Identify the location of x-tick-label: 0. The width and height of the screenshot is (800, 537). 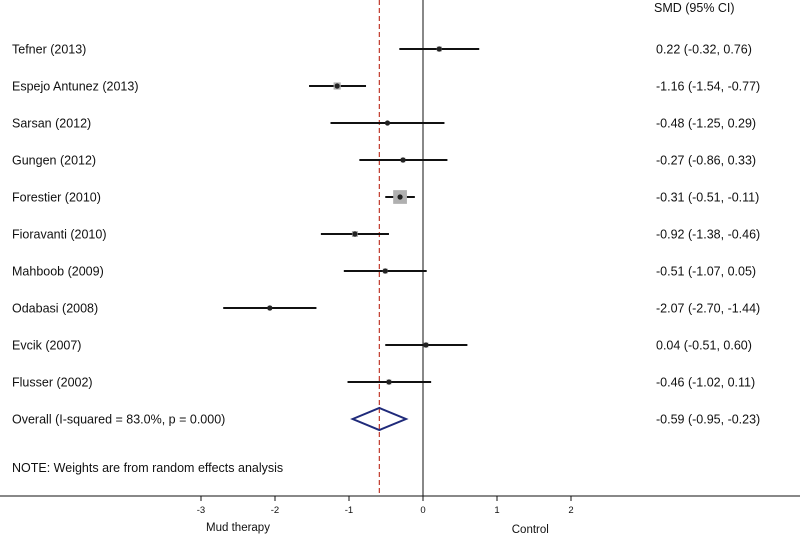
(422, 510).